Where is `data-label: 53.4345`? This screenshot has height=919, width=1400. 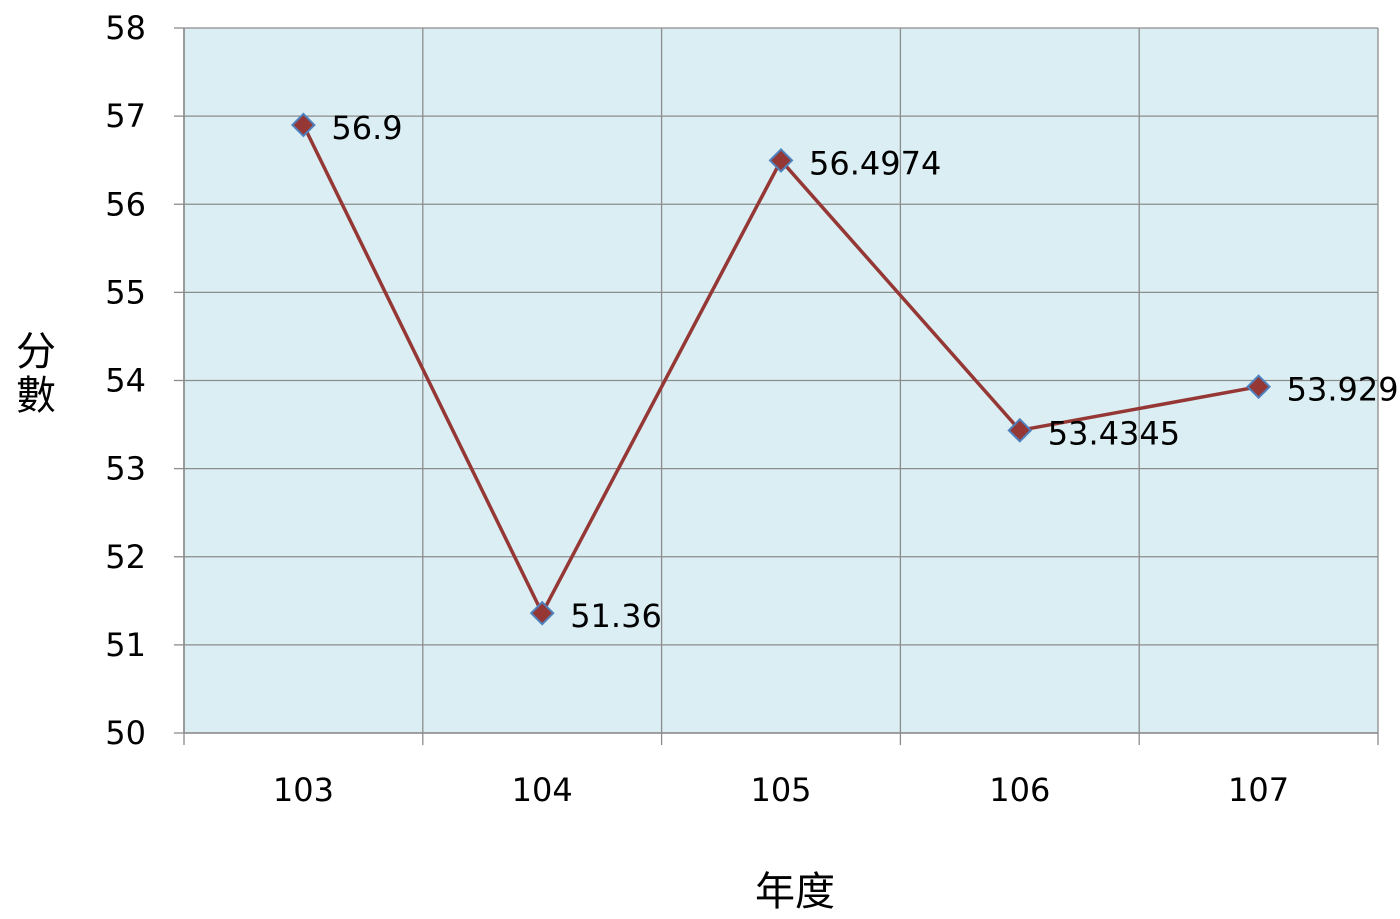
data-label: 53.4345 is located at coordinates (1114, 433).